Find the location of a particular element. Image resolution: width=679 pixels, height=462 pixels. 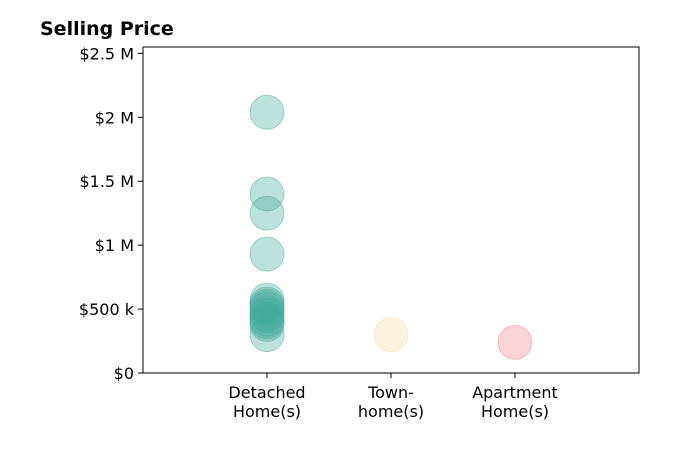

x-tick-label-1: Town-home(s) is located at coordinates (391, 402).